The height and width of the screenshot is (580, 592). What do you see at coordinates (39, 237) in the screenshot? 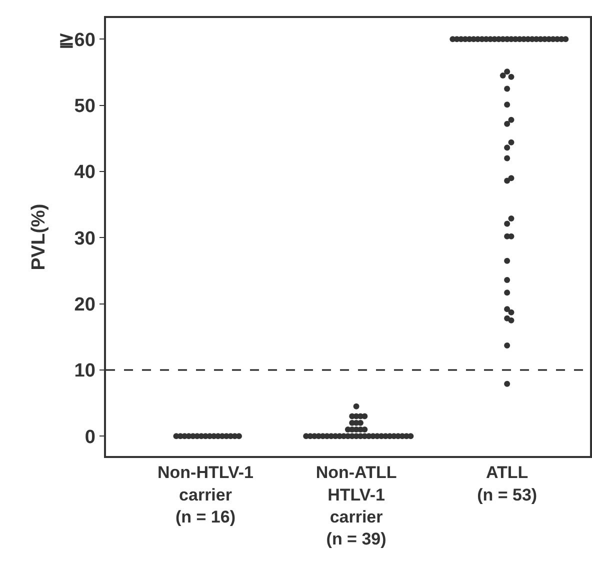
I see `y-axis-title: PVL(%)` at bounding box center [39, 237].